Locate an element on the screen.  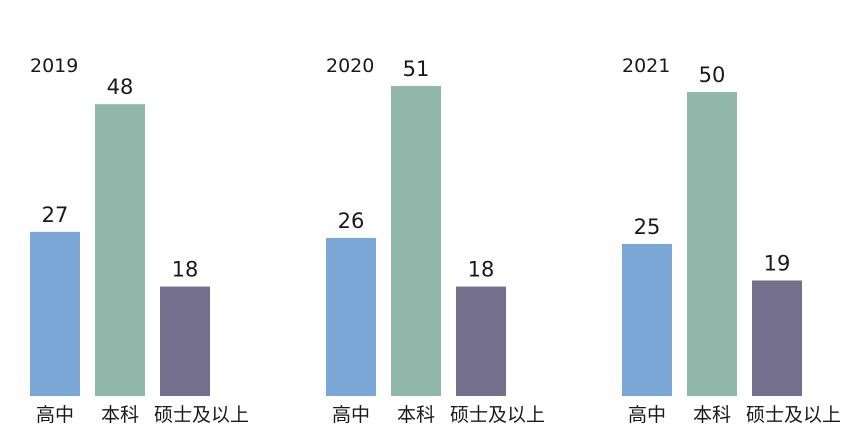
value-label-2019-2: 48 is located at coordinates (120, 87).